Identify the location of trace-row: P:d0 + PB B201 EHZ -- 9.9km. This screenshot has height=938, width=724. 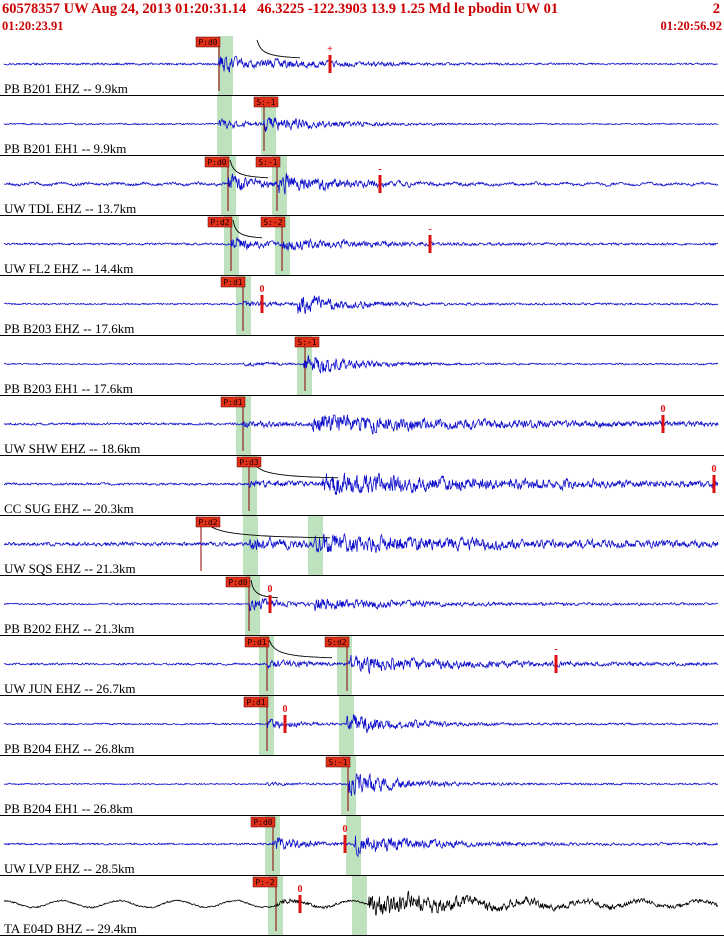
(362, 66).